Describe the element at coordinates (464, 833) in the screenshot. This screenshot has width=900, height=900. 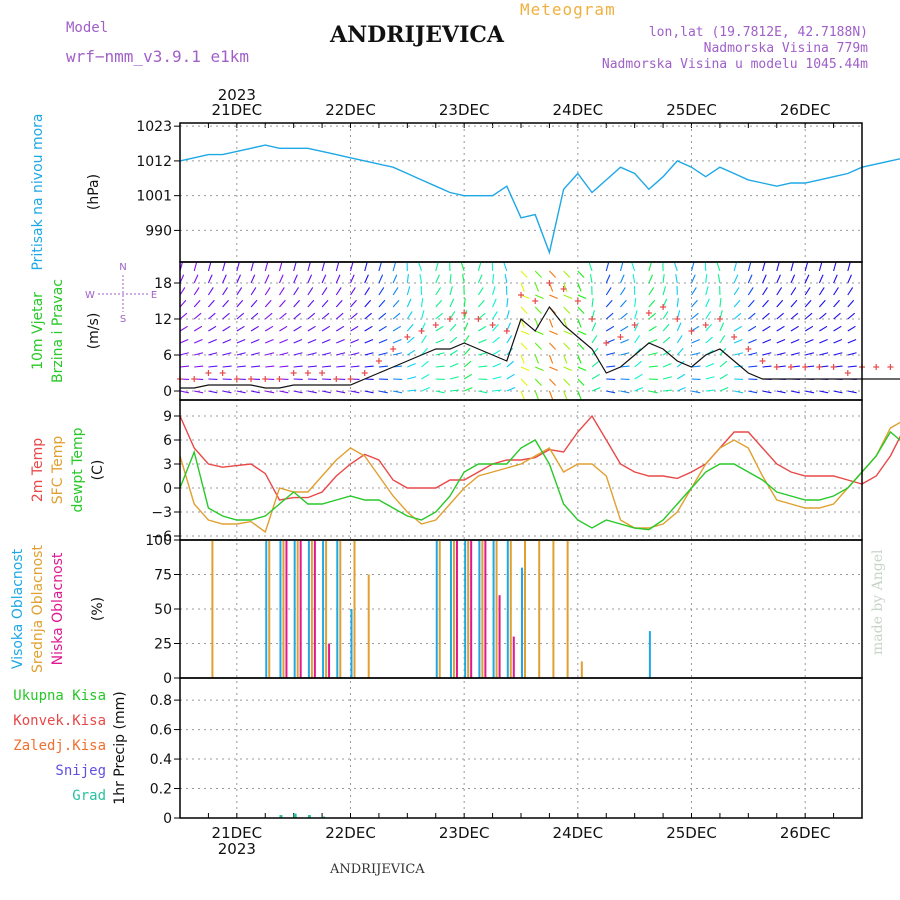
I see `x-tick-label-bottom: 23DEC` at that location.